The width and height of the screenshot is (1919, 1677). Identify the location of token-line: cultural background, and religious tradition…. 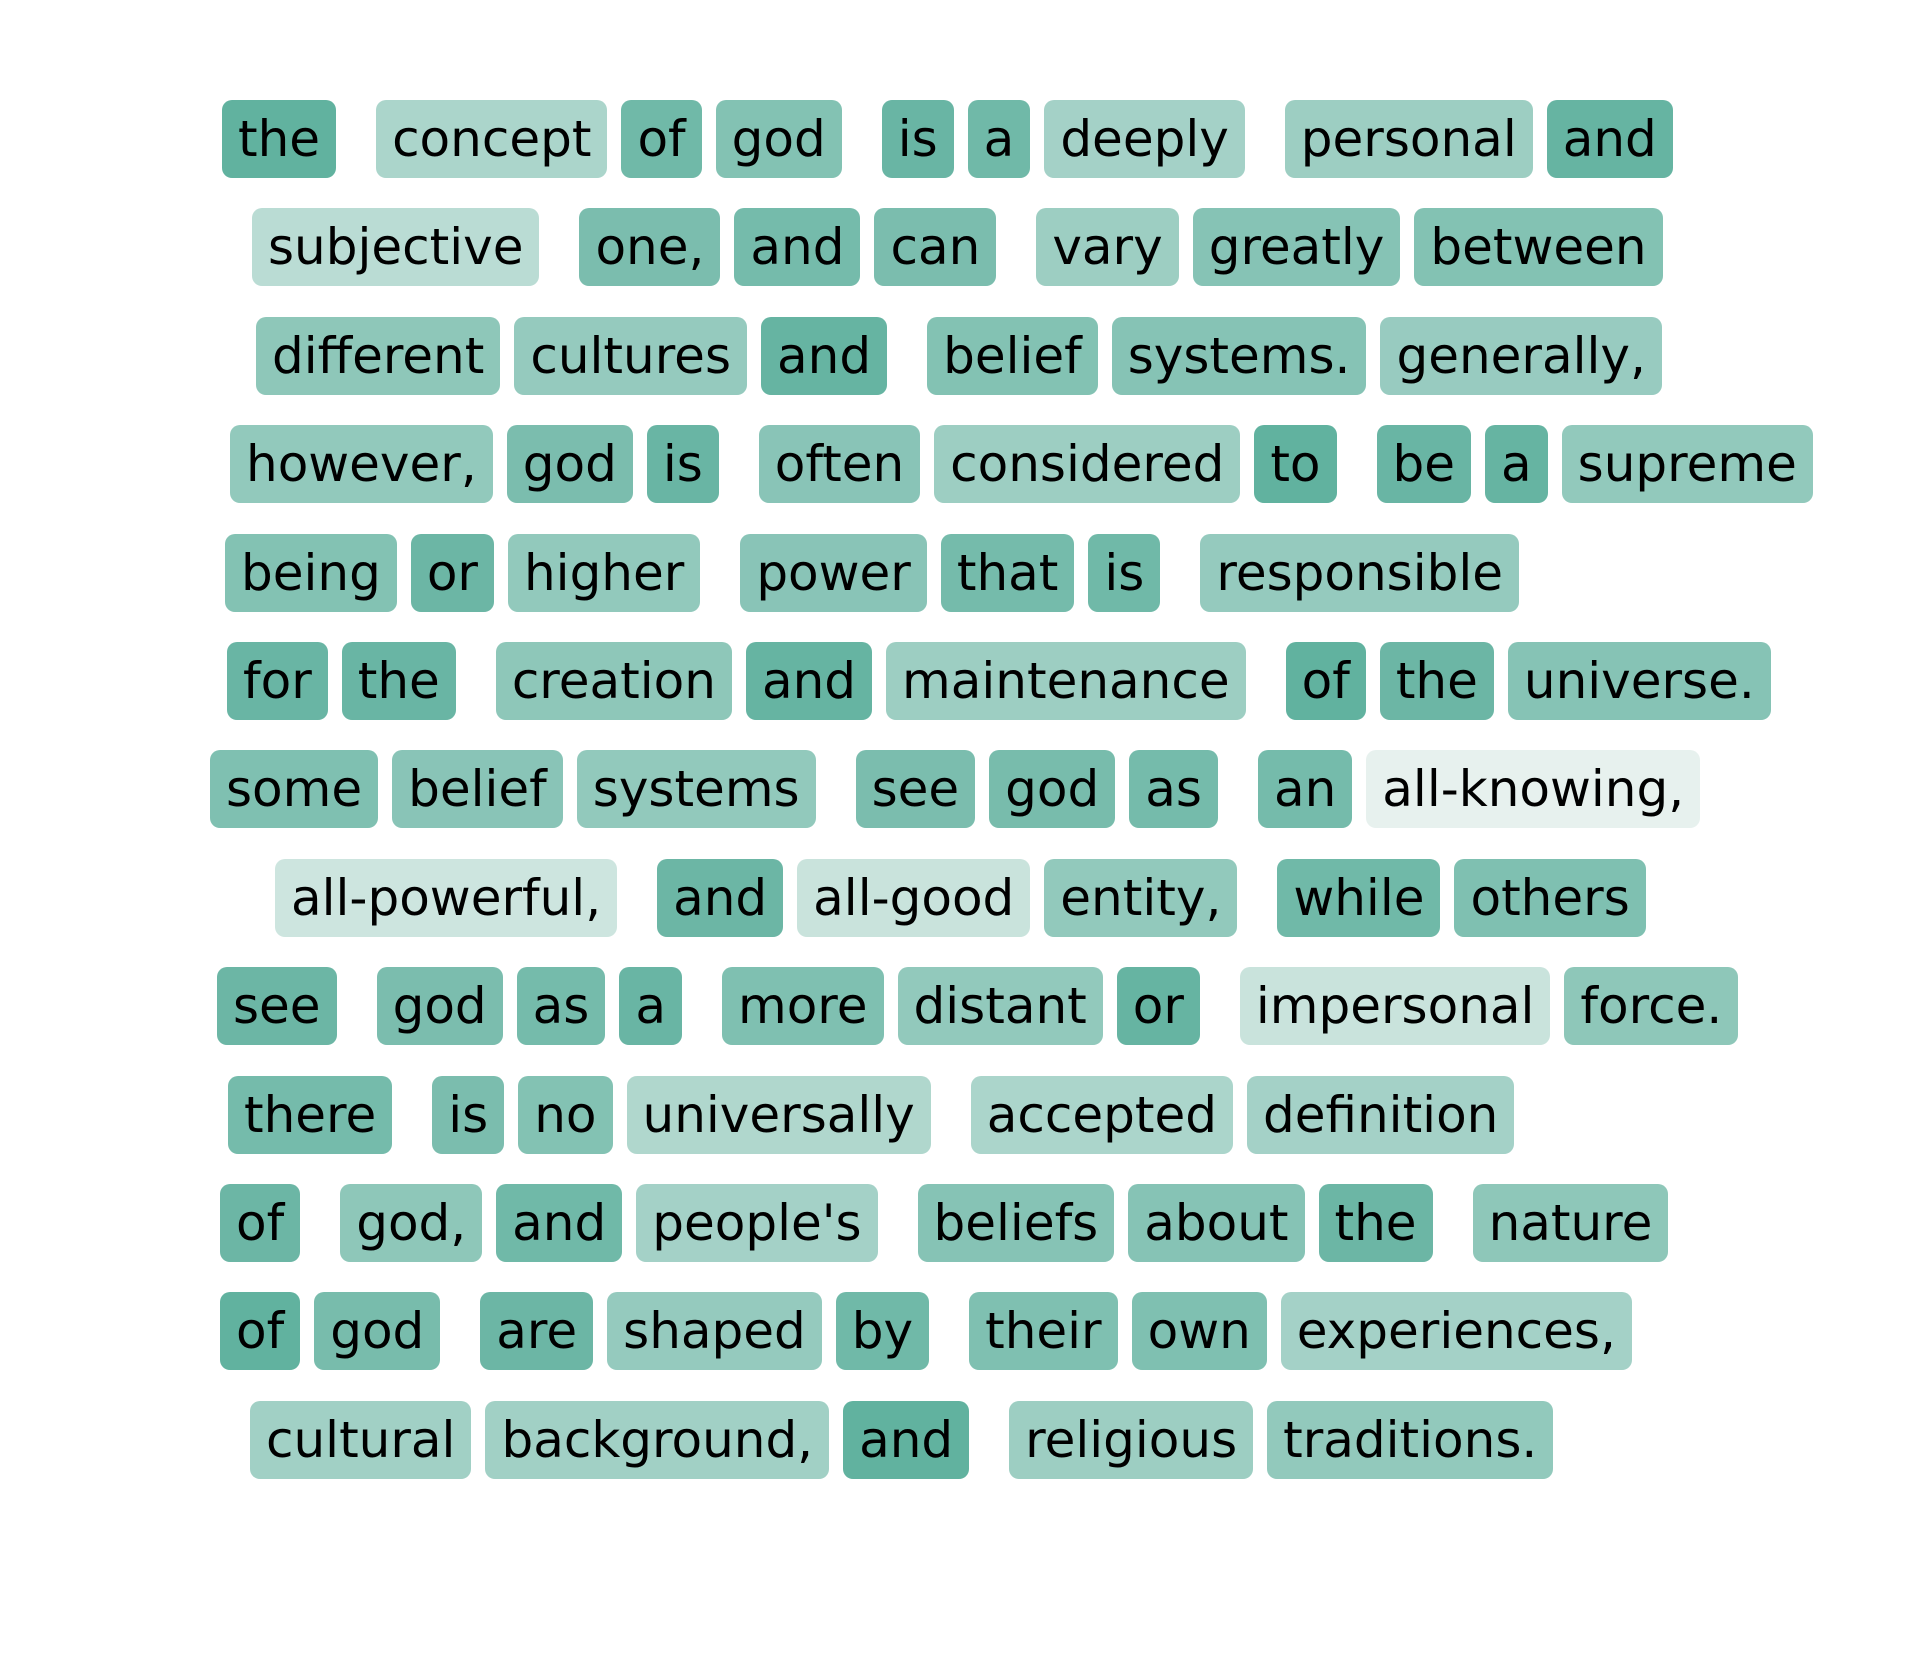
(959, 1440).